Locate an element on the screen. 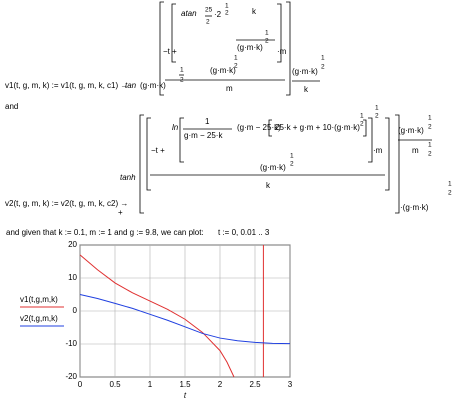  equation1-token: ·m is located at coordinates (282, 51).